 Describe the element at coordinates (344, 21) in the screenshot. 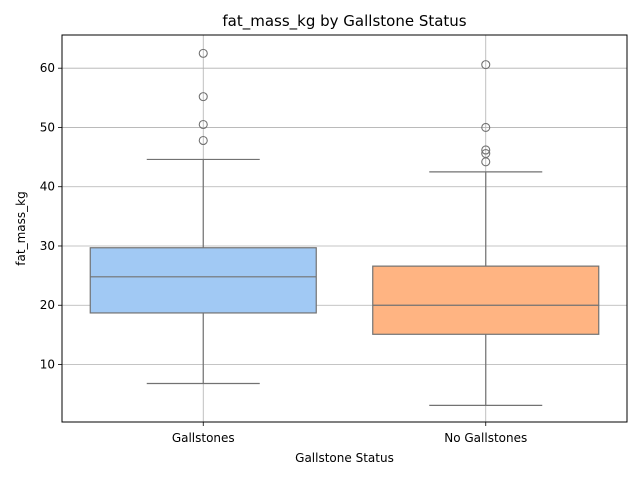

I see `chart-title: fat_mass_kg by Gallstone Status` at that location.